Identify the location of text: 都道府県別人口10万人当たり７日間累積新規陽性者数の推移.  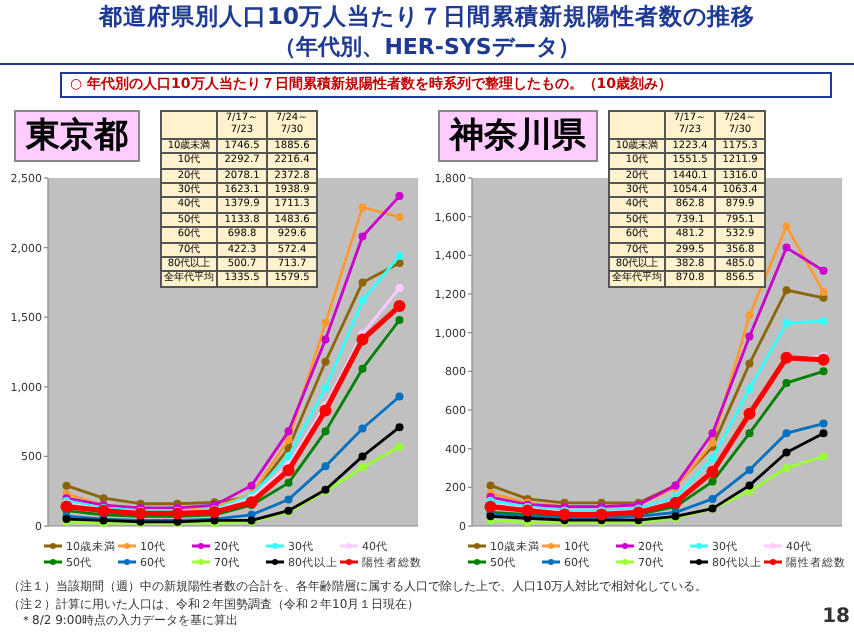
(426, 17).